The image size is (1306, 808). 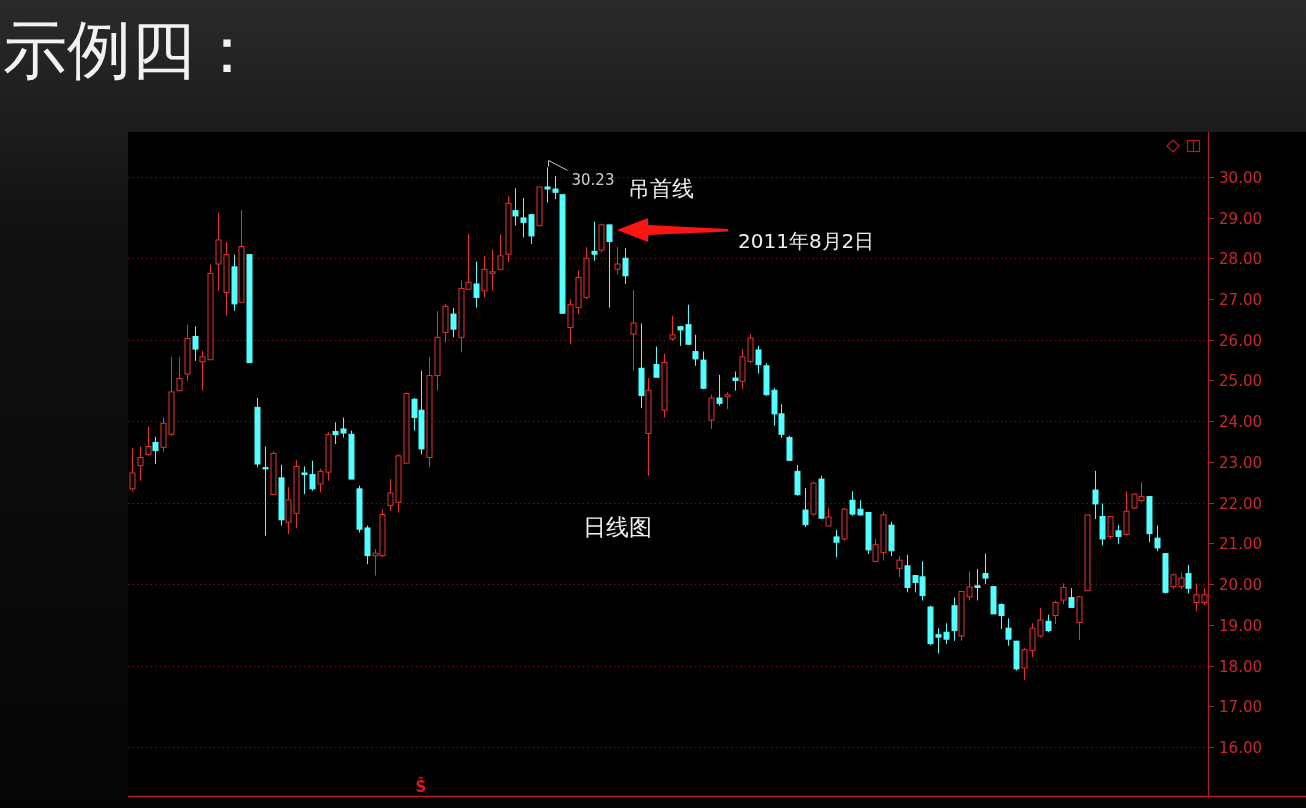 I want to click on annotation: 30.23, so click(x=593, y=180).